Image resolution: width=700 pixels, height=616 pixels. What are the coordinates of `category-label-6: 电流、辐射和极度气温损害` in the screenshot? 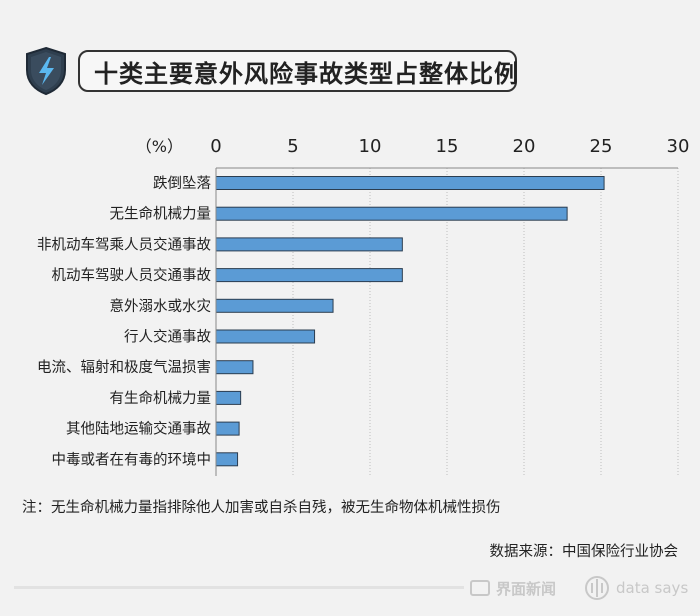 It's located at (124, 367).